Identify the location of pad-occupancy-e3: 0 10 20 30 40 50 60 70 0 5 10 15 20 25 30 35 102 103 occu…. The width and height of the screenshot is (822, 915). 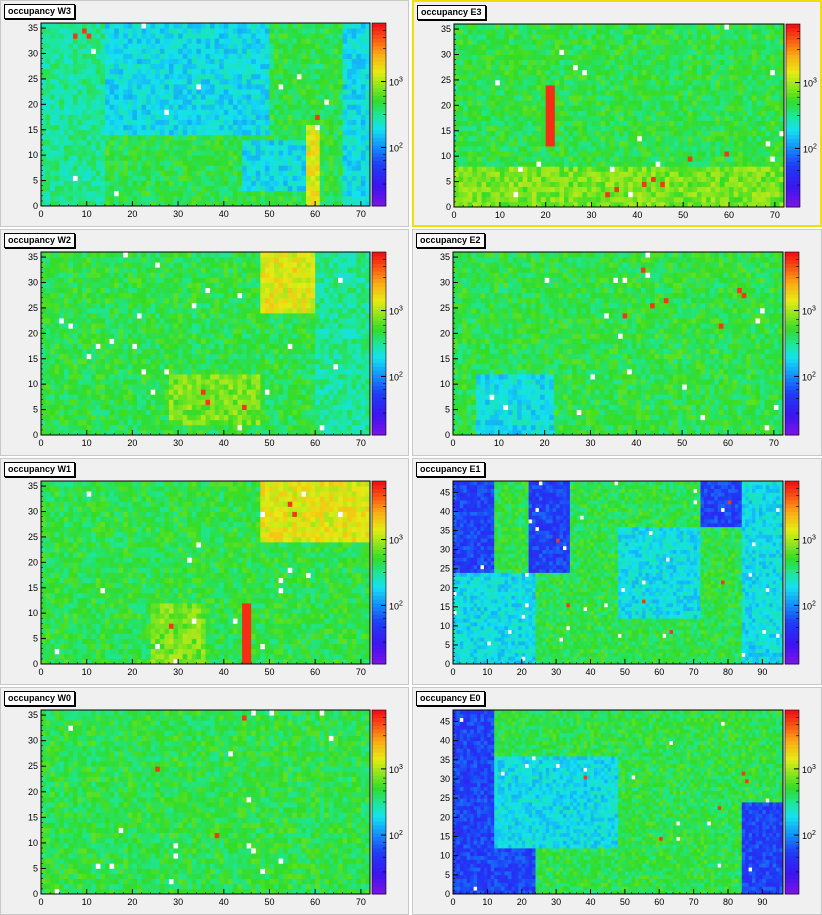
(617, 113).